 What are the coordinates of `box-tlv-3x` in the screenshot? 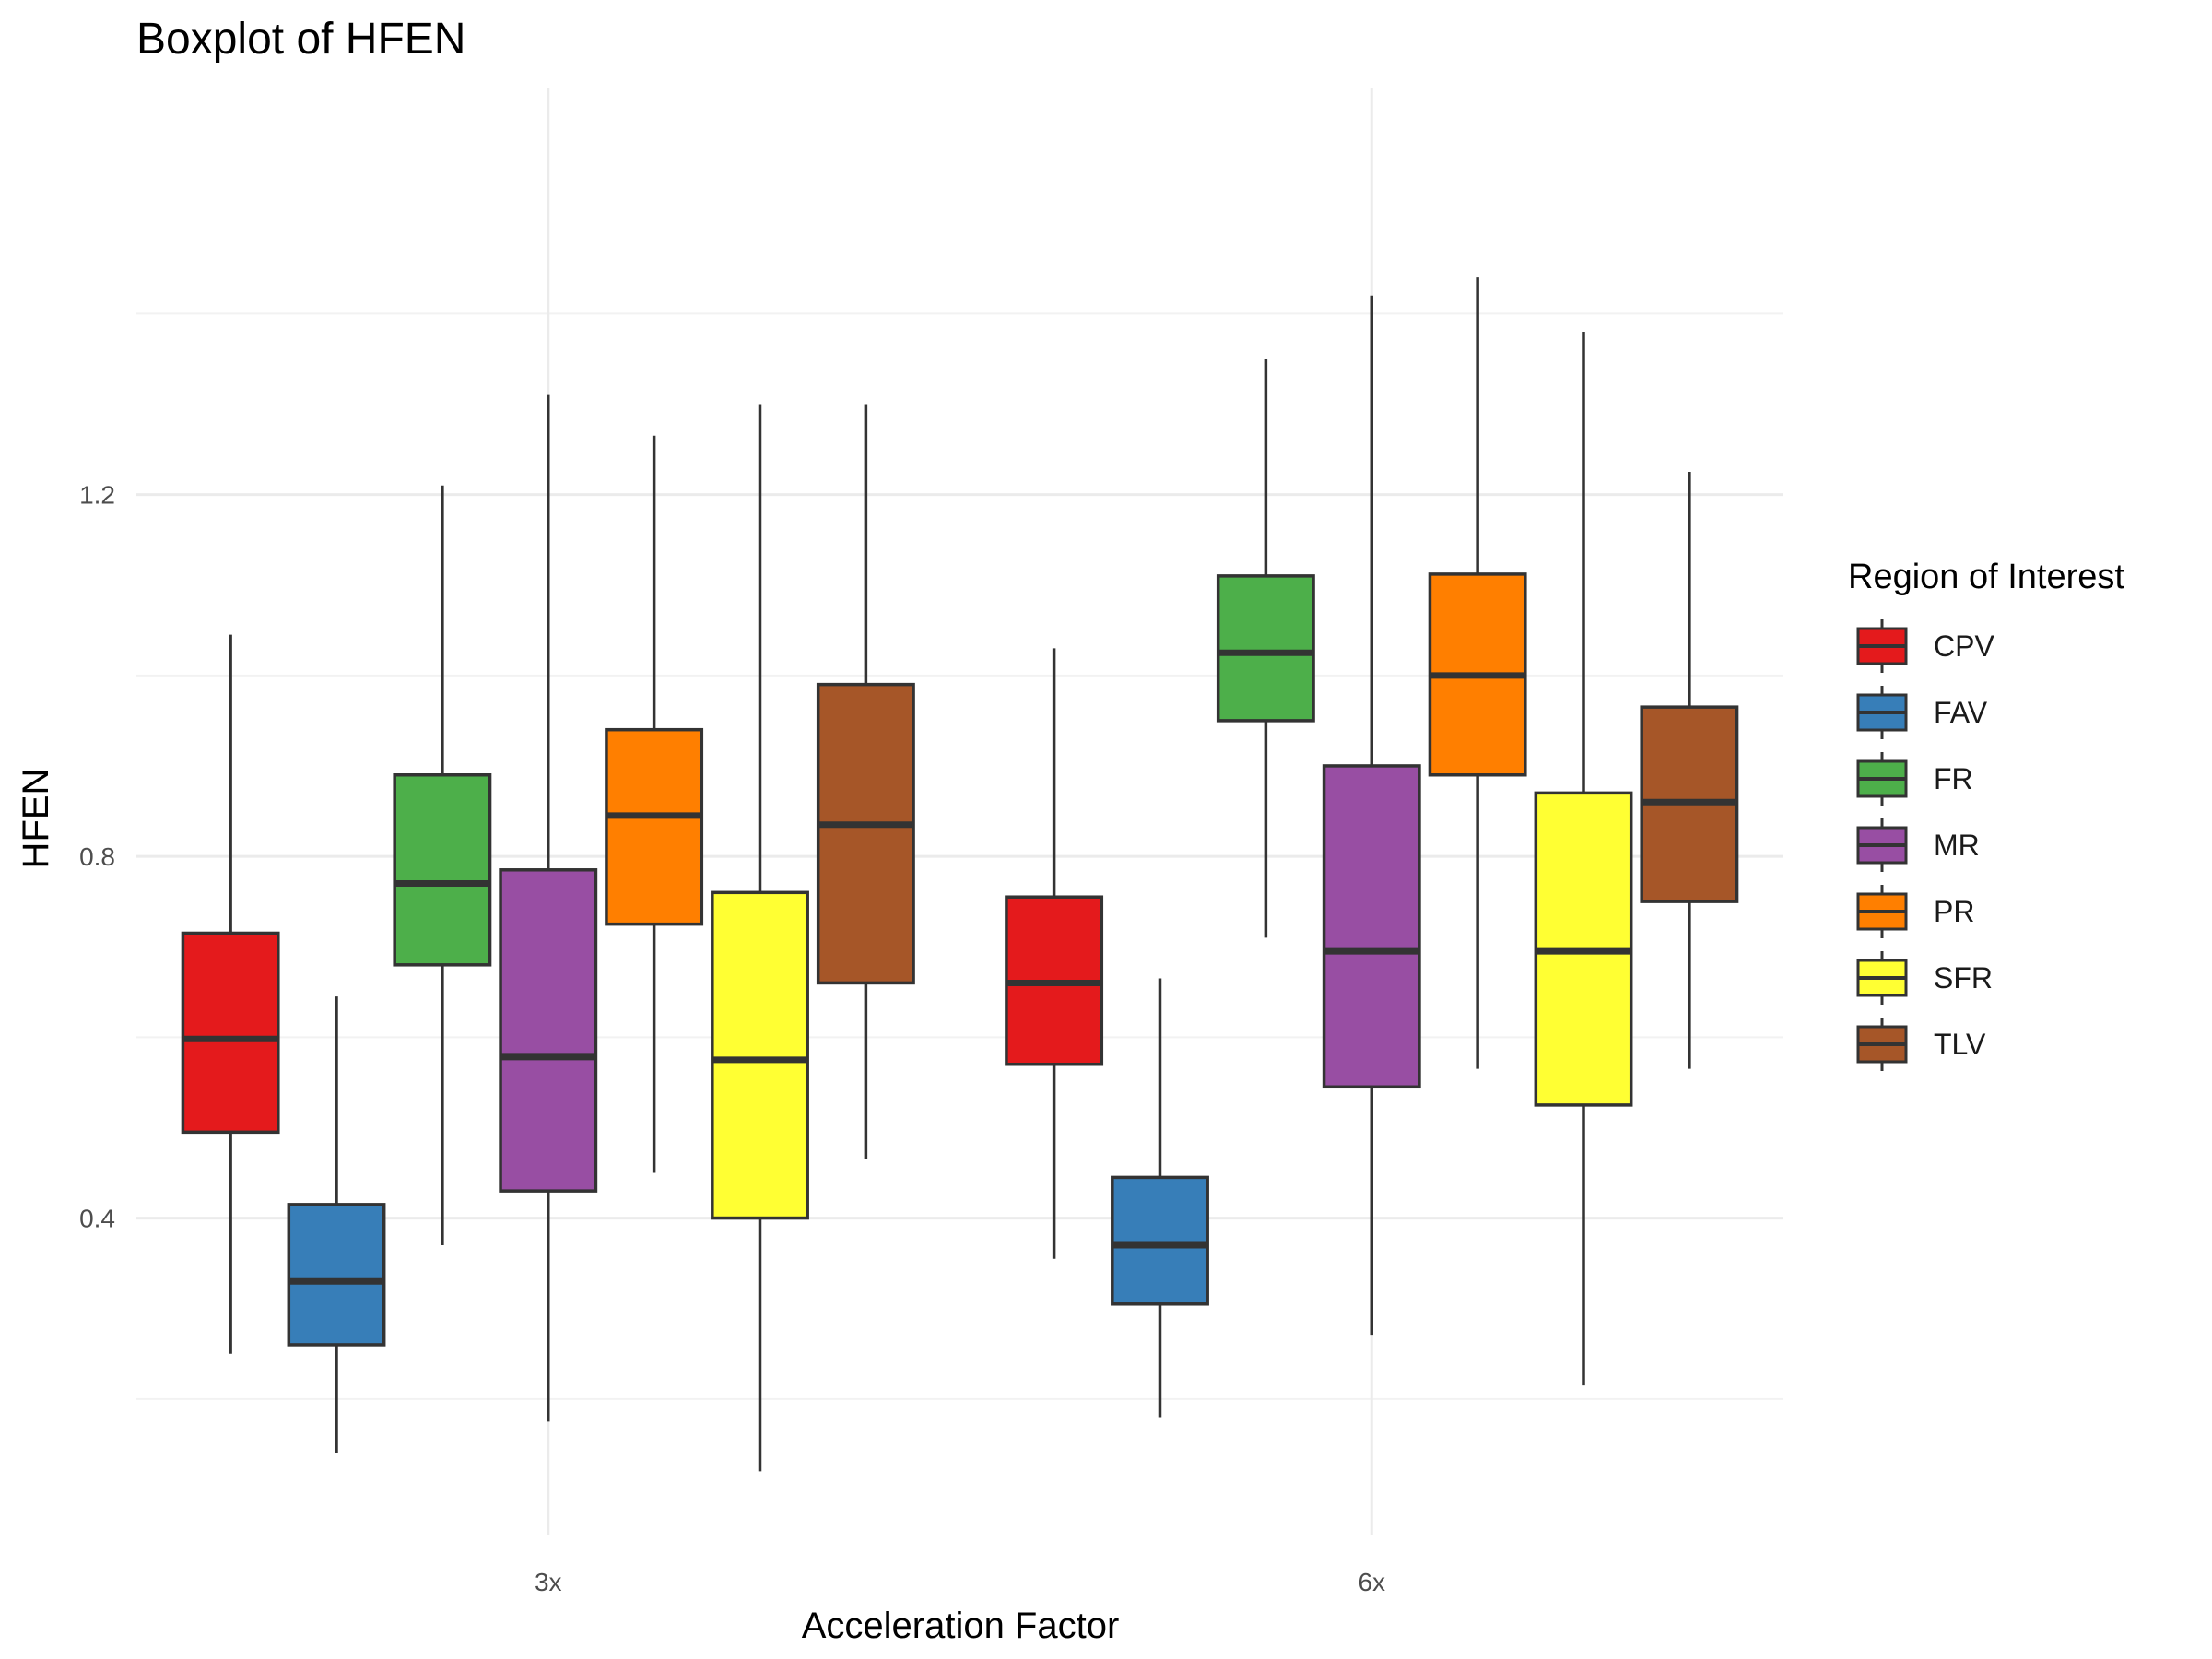 It's located at (865, 781).